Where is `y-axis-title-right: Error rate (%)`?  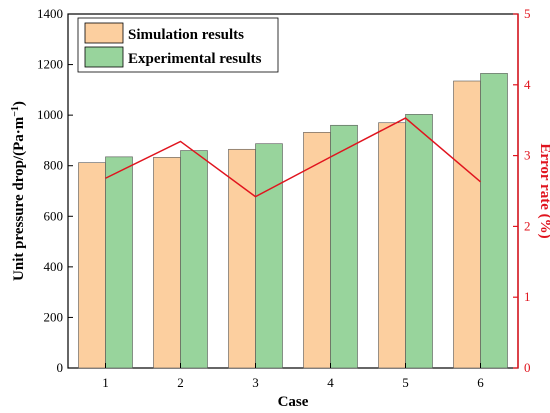 y-axis-title-right: Error rate (%) is located at coordinates (543, 190).